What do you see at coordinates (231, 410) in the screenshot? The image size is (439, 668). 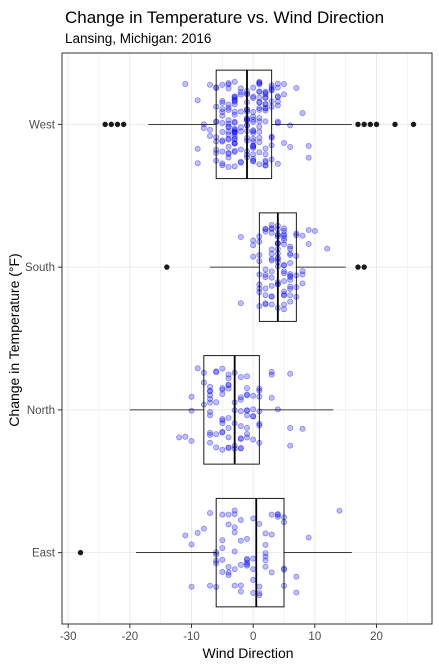 I see `box-north` at bounding box center [231, 410].